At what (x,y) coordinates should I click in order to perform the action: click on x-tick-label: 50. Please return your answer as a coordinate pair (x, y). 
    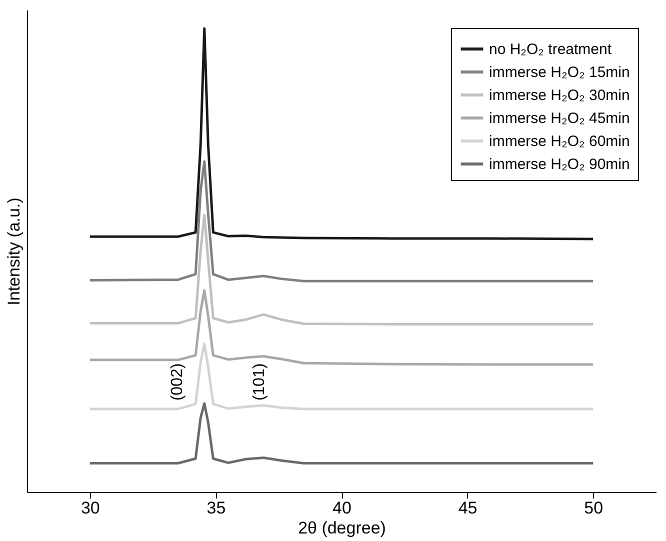
    Looking at the image, I should click on (594, 508).